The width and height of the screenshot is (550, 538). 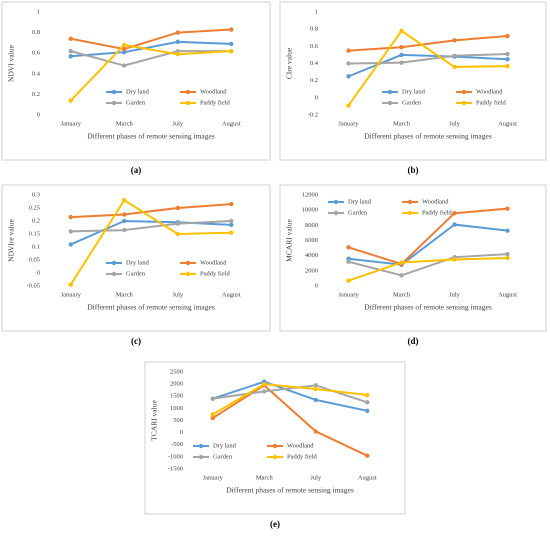 I want to click on y-axis-label: CIre value, so click(x=289, y=63).